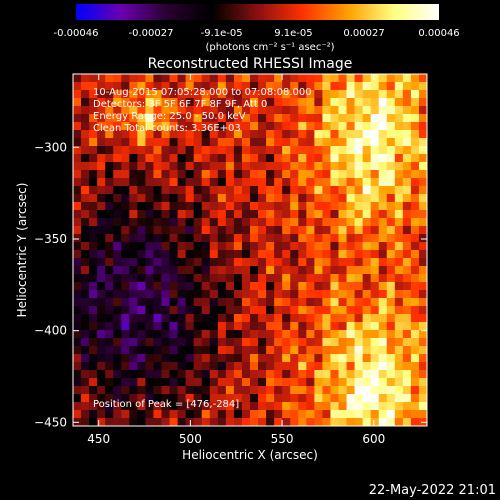 Image resolution: width=500 pixels, height=500 pixels. What do you see at coordinates (50, 239) in the screenshot?
I see `y-tick-label: −350` at bounding box center [50, 239].